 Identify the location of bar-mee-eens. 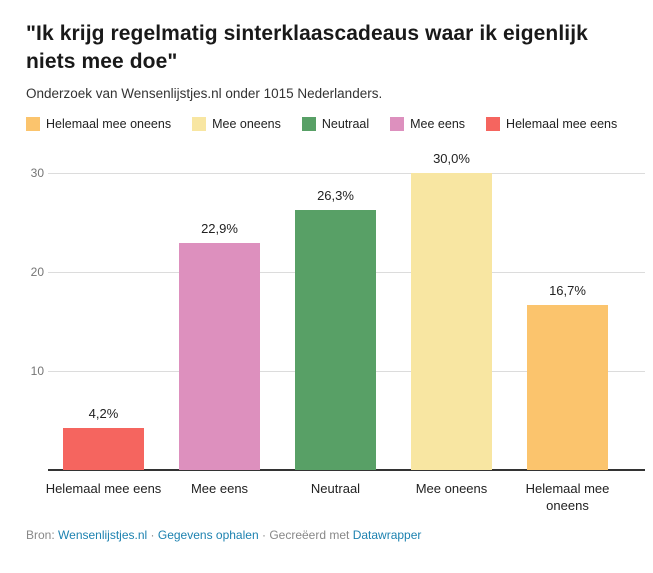
(219, 356).